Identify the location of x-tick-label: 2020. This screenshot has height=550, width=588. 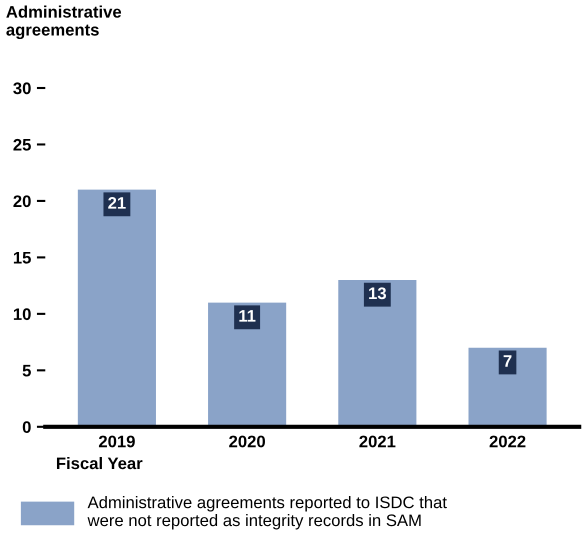
(247, 442).